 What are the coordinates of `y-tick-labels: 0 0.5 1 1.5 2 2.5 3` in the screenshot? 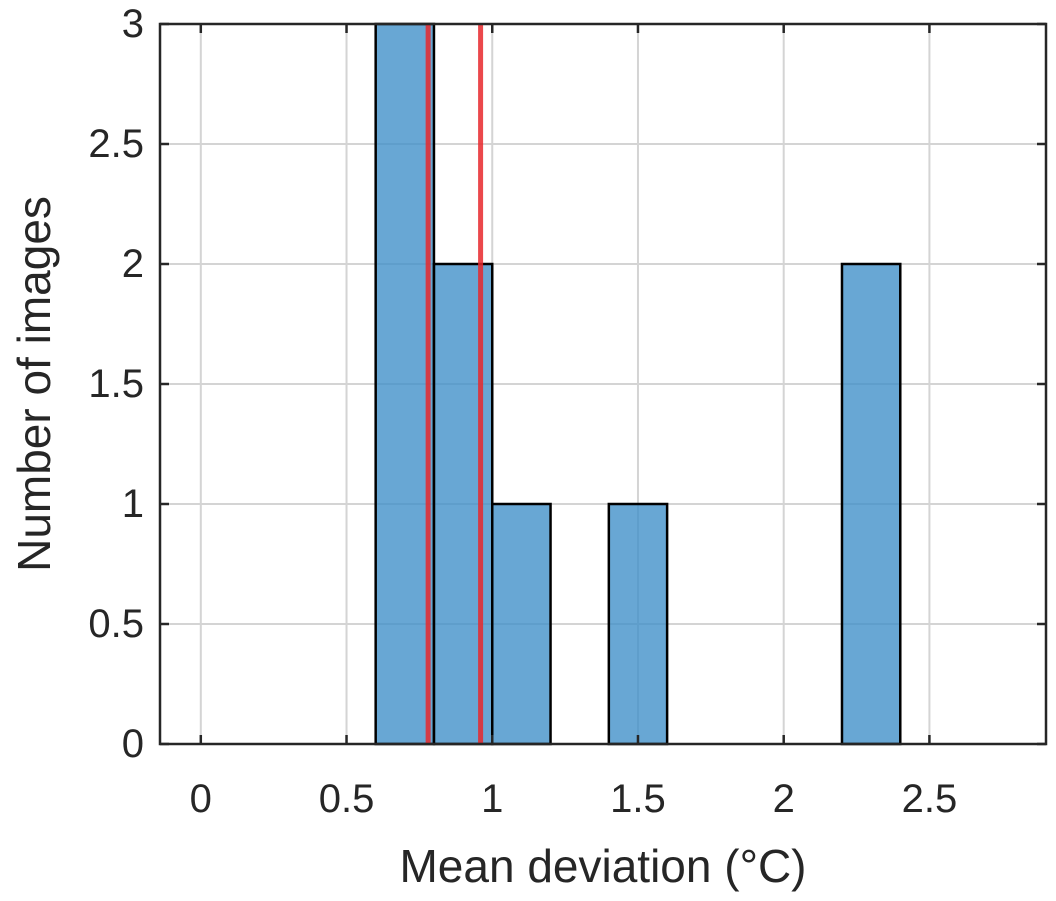 It's located at (116, 384).